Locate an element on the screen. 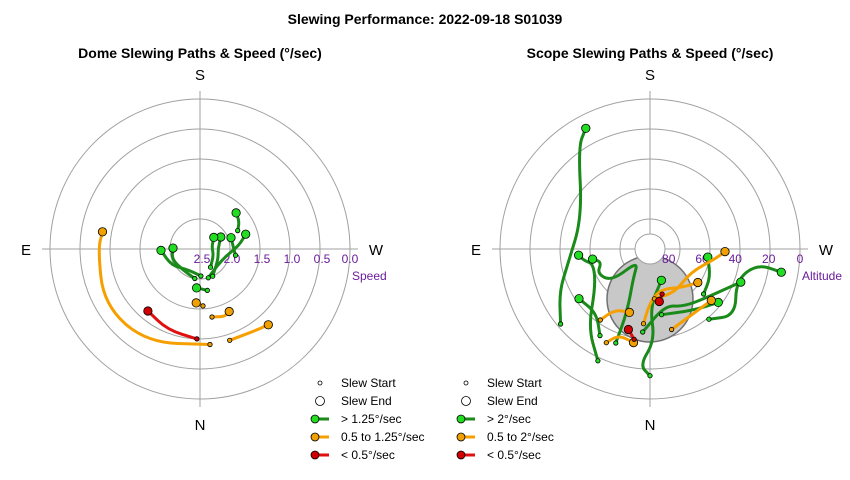  dome-paths is located at coordinates (185, 278).